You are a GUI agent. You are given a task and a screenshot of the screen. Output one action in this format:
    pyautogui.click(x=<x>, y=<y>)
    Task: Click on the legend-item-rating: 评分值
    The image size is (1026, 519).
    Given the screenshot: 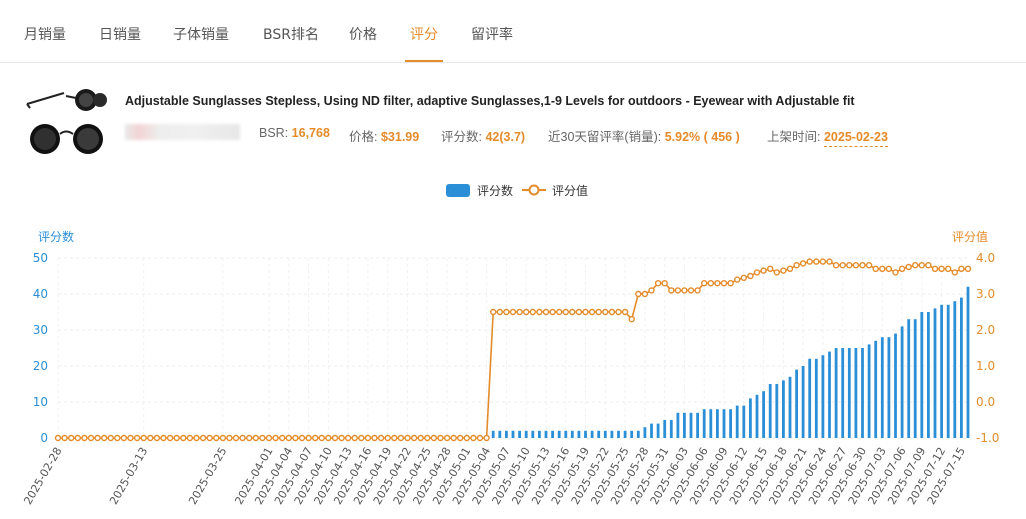 What is the action you would take?
    pyautogui.click(x=555, y=190)
    